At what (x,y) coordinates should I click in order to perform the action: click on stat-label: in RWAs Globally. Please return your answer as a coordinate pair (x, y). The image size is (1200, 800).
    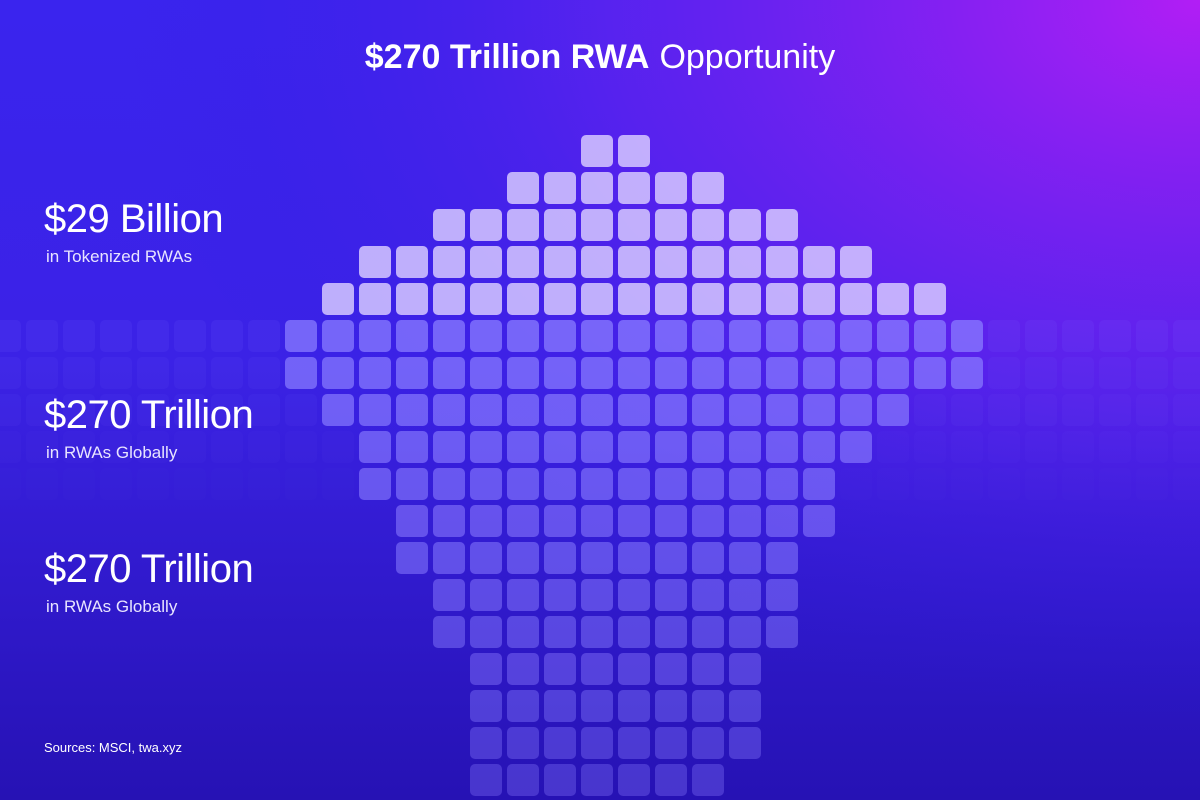
    Looking at the image, I should click on (112, 606).